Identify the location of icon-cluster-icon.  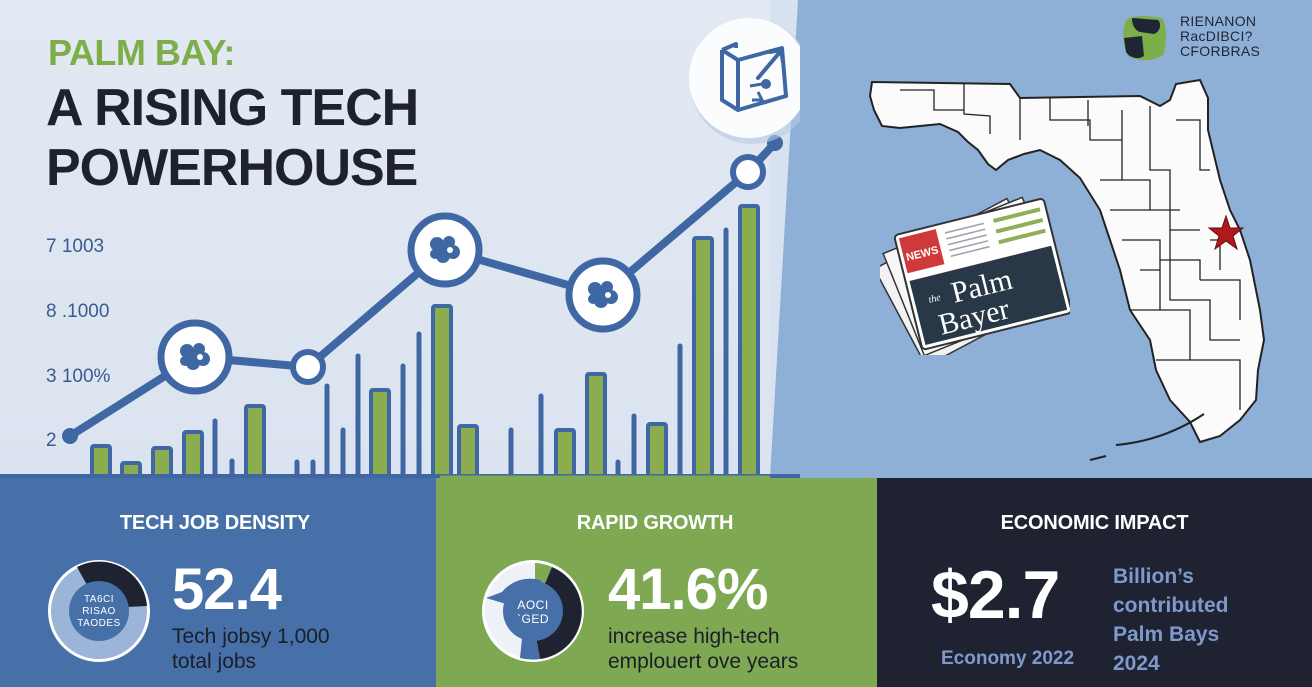
(445, 250).